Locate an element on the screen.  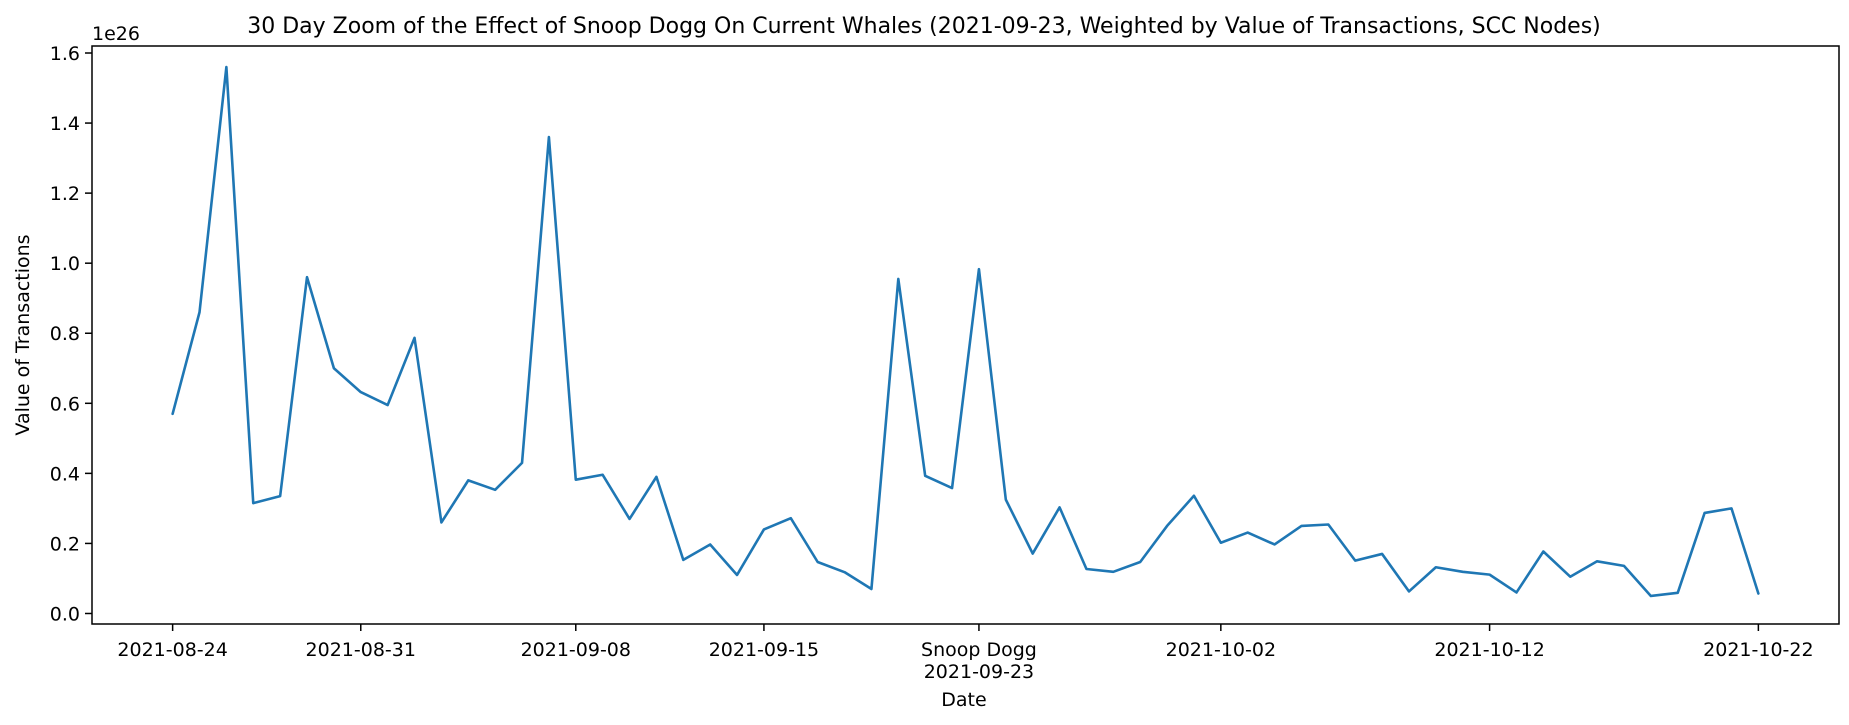
x-tick-label: 2021-10-12 is located at coordinates (1489, 650).